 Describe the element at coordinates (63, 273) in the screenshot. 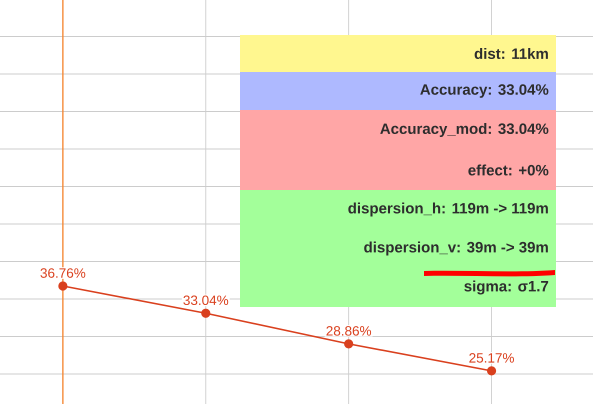

I see `data-label: 36.76%` at that location.